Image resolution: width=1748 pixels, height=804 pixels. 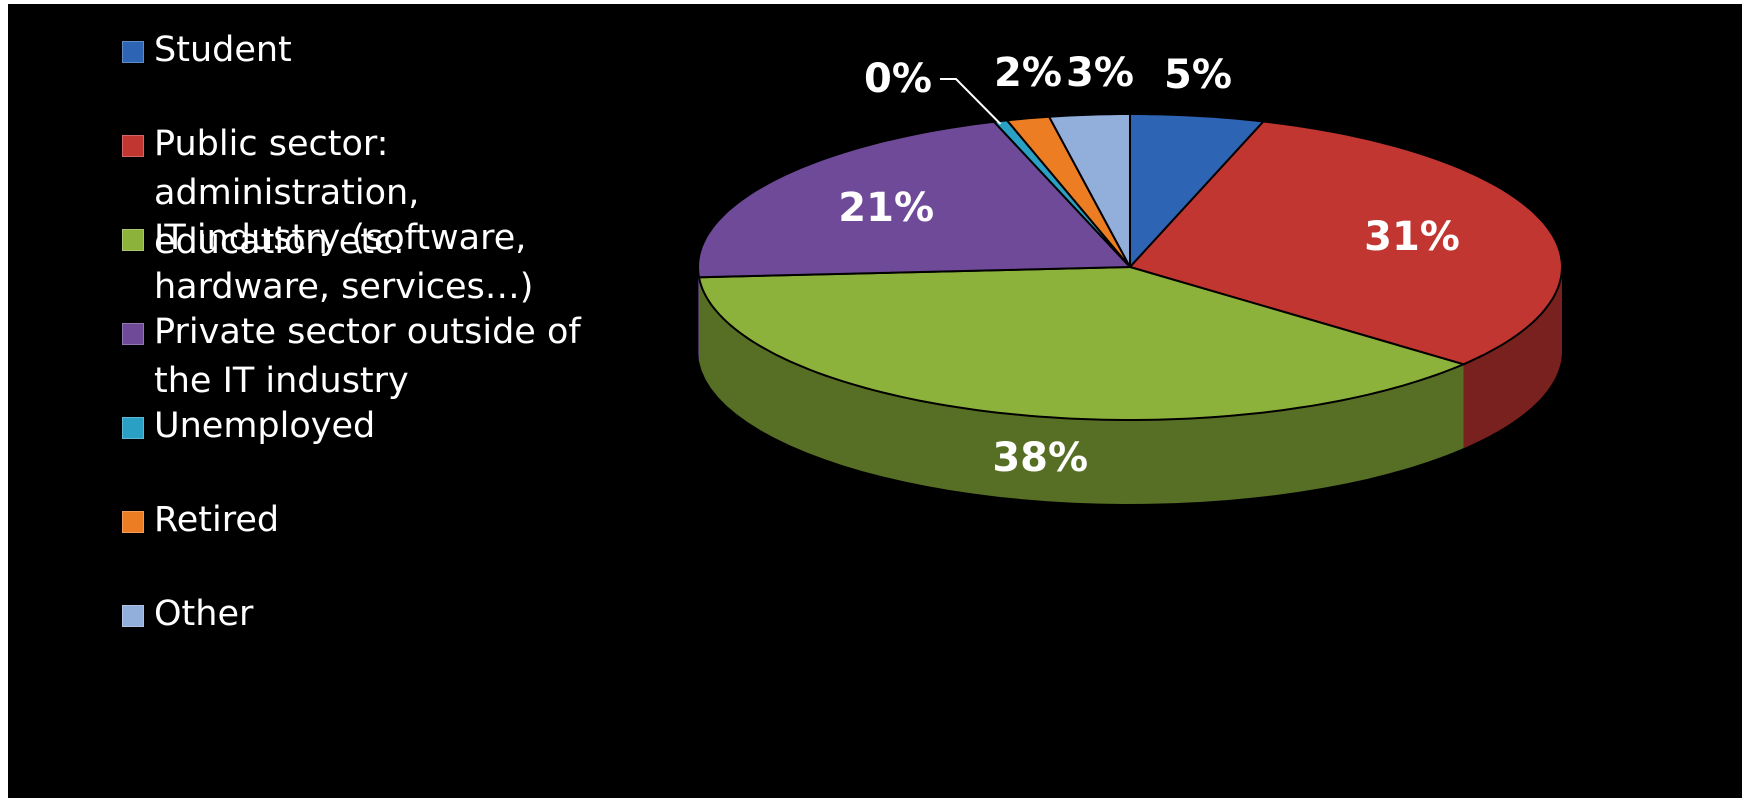 I want to click on value-label-other: 3%, so click(x=1100, y=73).